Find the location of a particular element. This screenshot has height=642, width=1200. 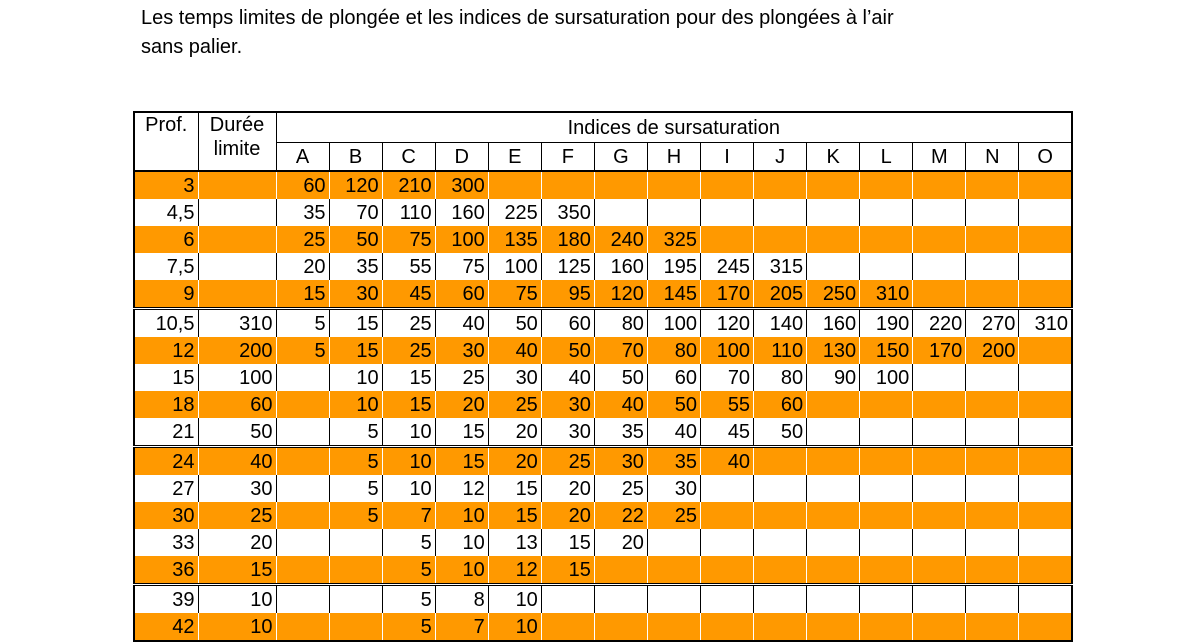

limit-cell: 100 is located at coordinates (237, 377).